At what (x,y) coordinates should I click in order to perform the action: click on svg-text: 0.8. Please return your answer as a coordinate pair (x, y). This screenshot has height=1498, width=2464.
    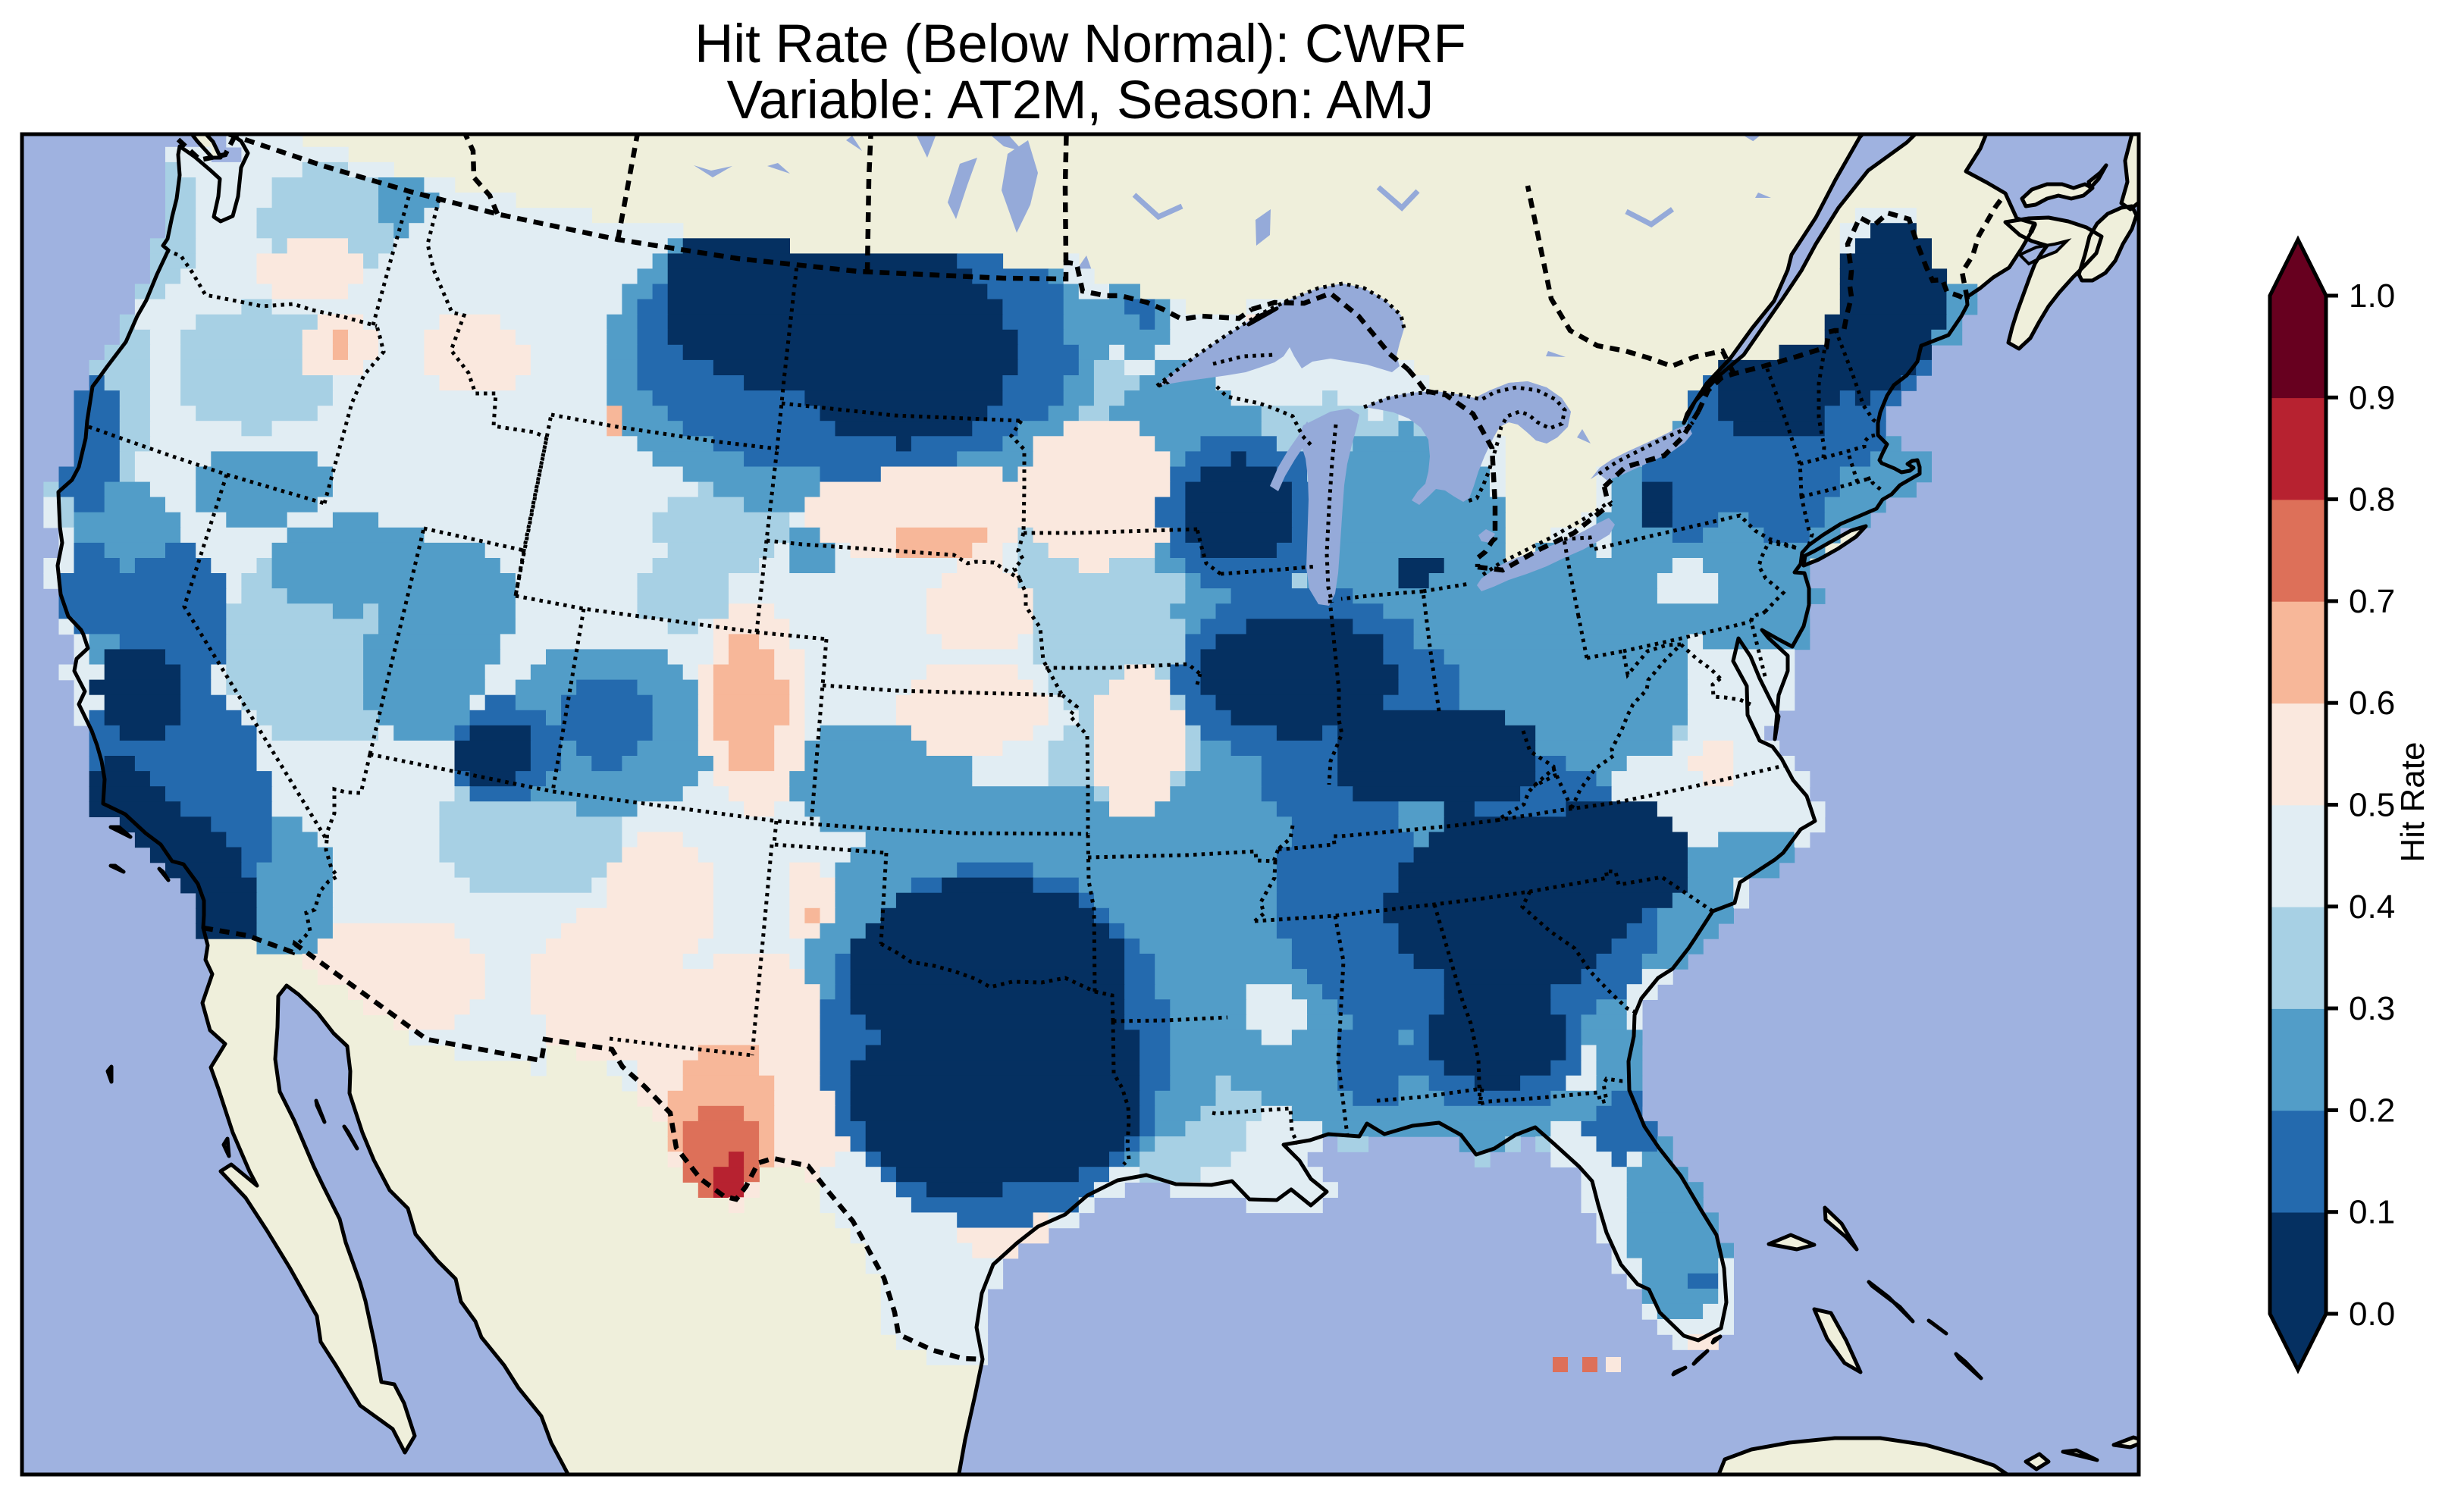
    Looking at the image, I should click on (2372, 500).